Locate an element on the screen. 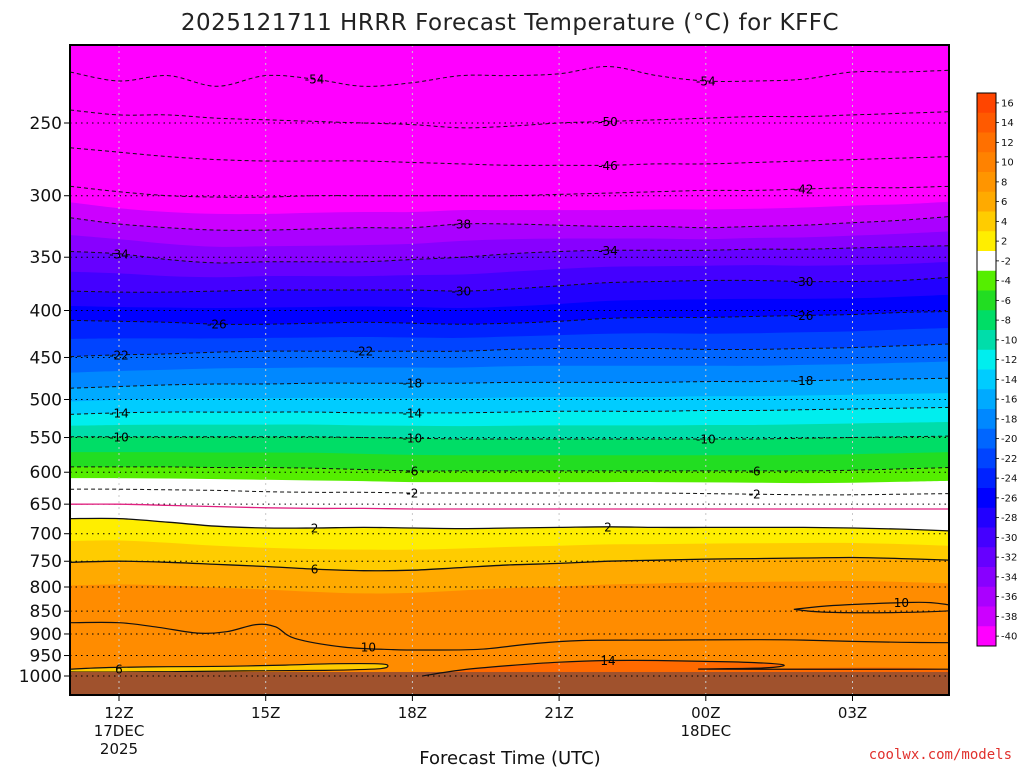 The image size is (1024, 768). contour--42 is located at coordinates (509, 191).